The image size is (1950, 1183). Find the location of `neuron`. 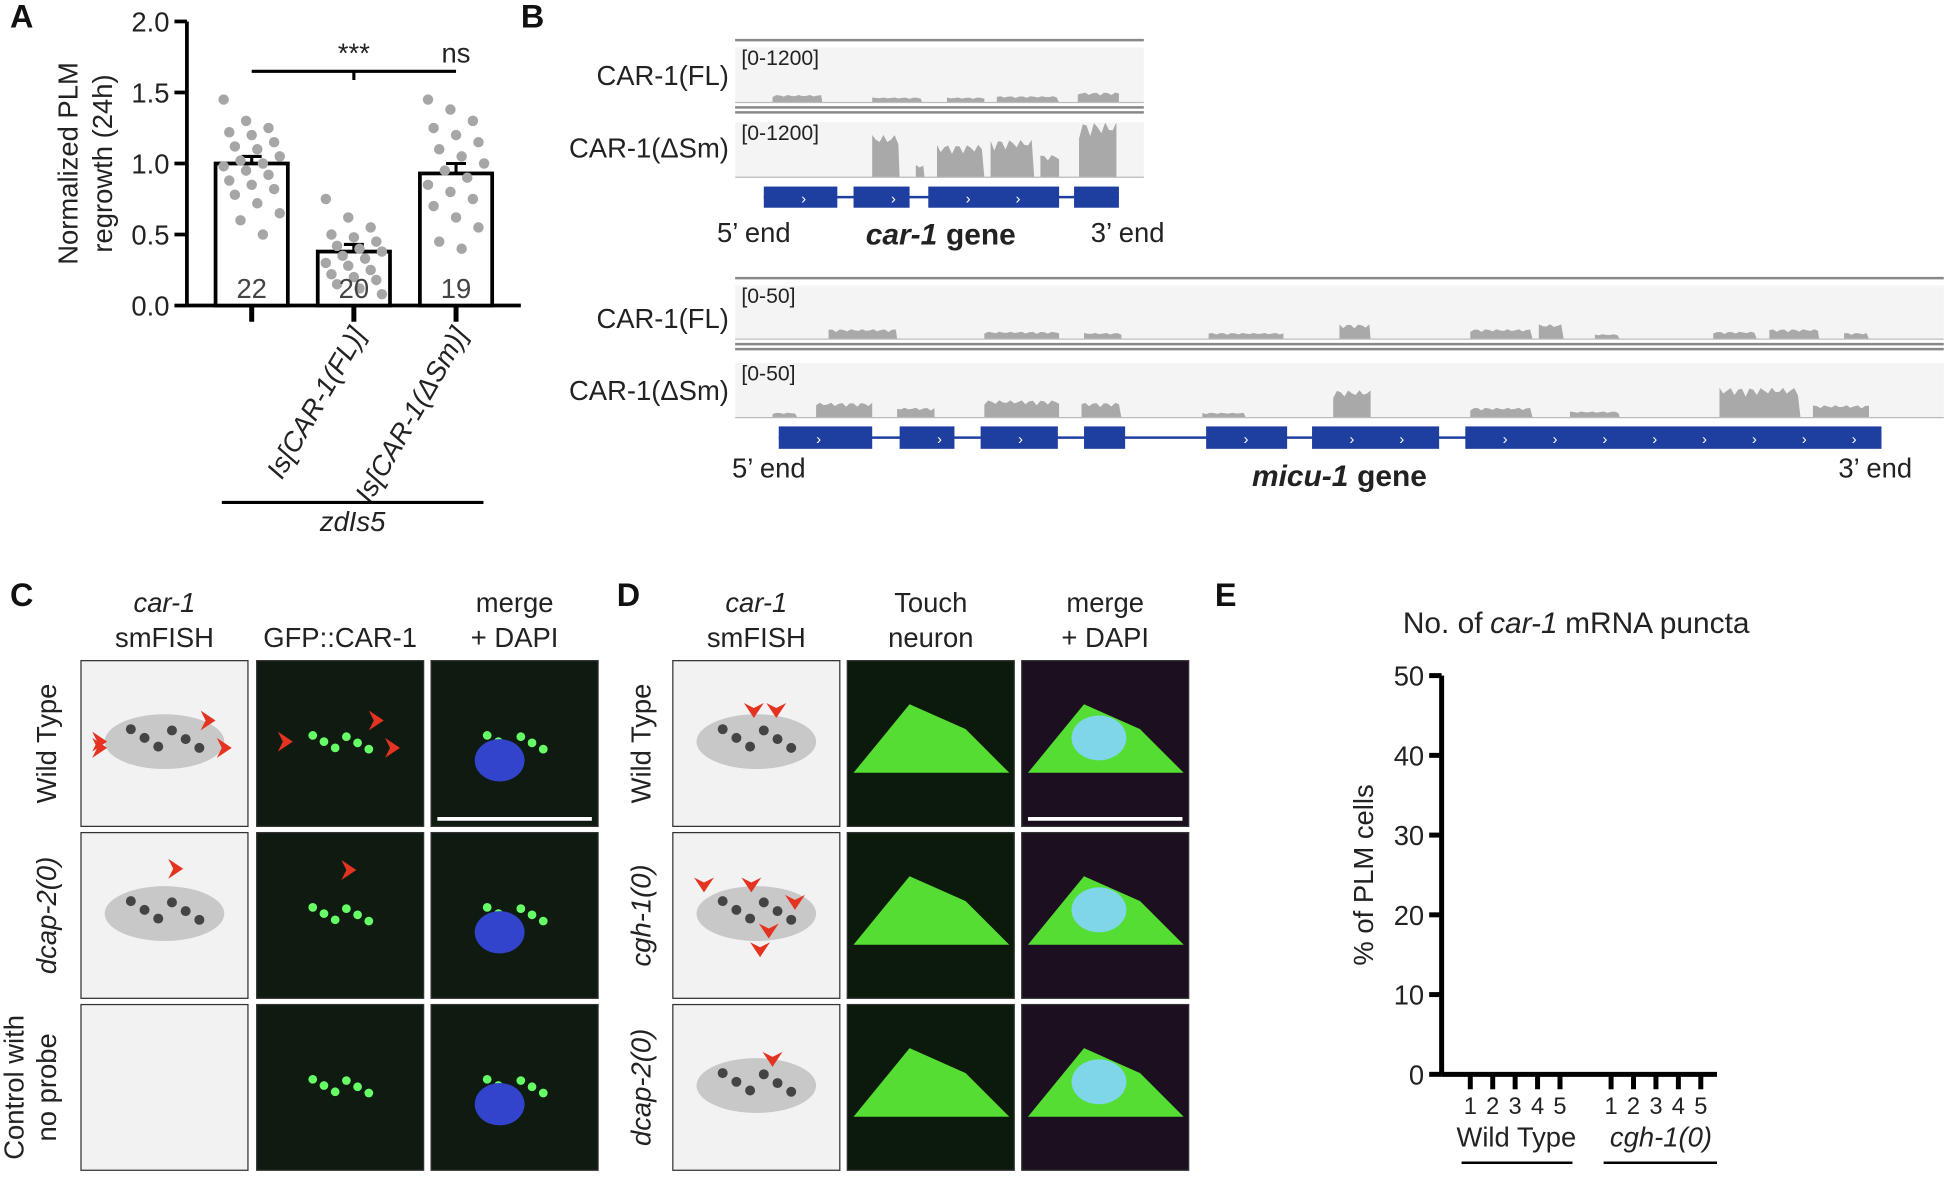

neuron is located at coordinates (931, 738).